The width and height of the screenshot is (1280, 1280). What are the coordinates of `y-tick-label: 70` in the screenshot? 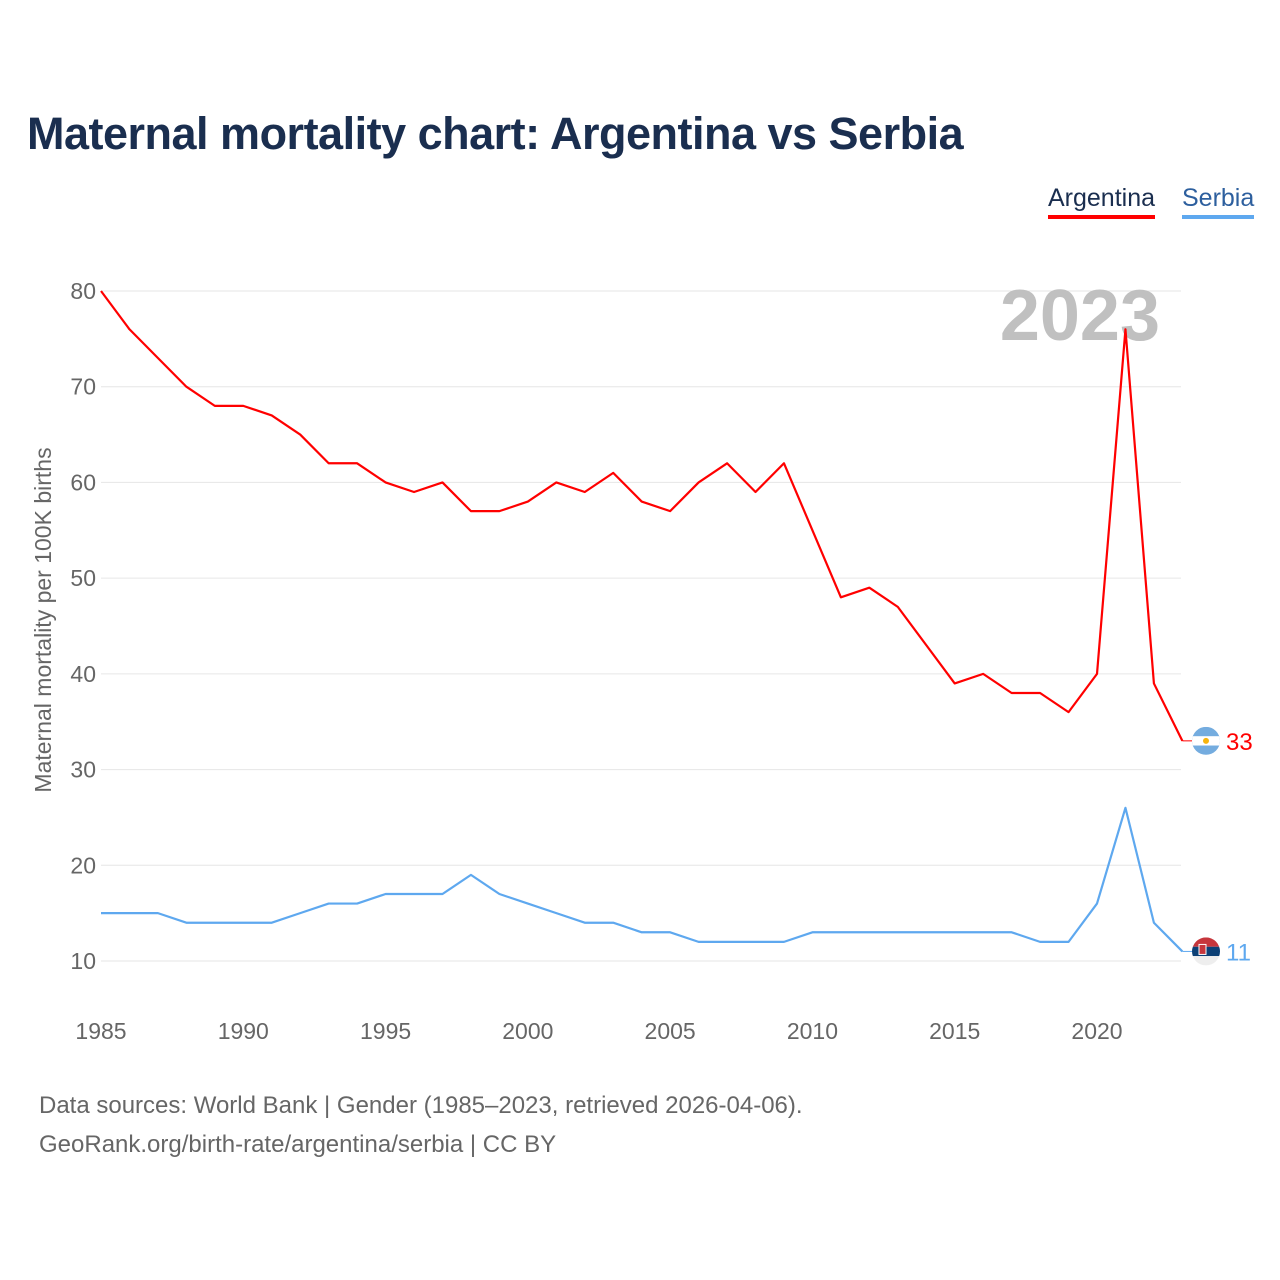 It's located at (83, 387).